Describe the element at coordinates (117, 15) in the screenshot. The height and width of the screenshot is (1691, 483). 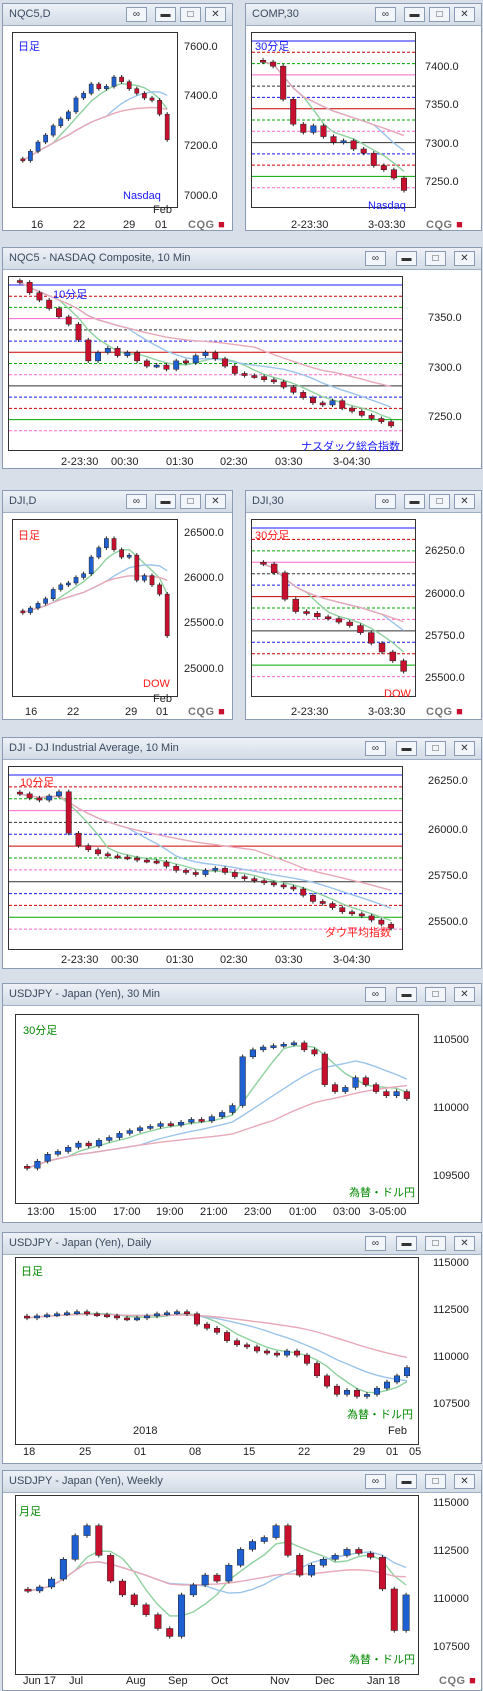
I see `window-titlebar: NQC5,D ∞ ▬ □ ✕` at that location.